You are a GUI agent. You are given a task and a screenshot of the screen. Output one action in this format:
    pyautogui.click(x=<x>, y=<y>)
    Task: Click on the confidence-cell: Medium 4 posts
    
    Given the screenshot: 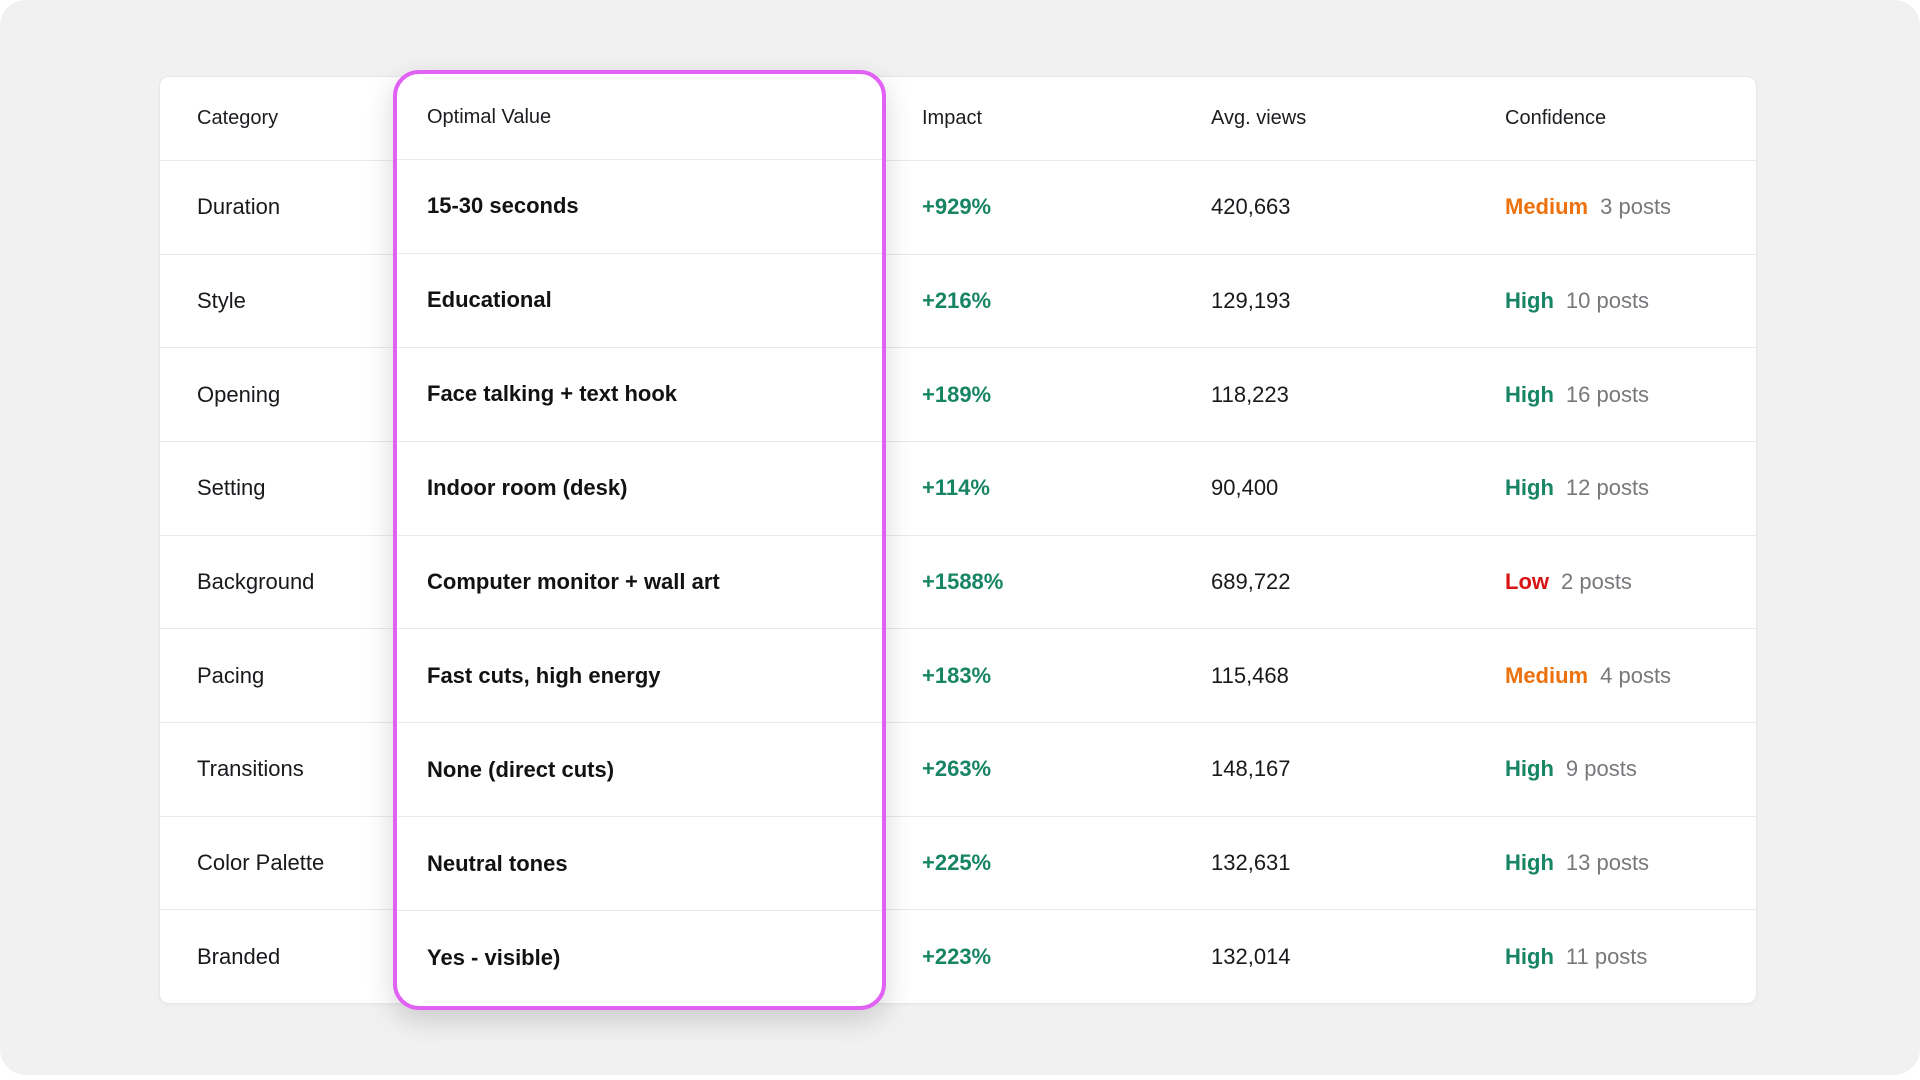 What is the action you would take?
    pyautogui.click(x=1613, y=676)
    